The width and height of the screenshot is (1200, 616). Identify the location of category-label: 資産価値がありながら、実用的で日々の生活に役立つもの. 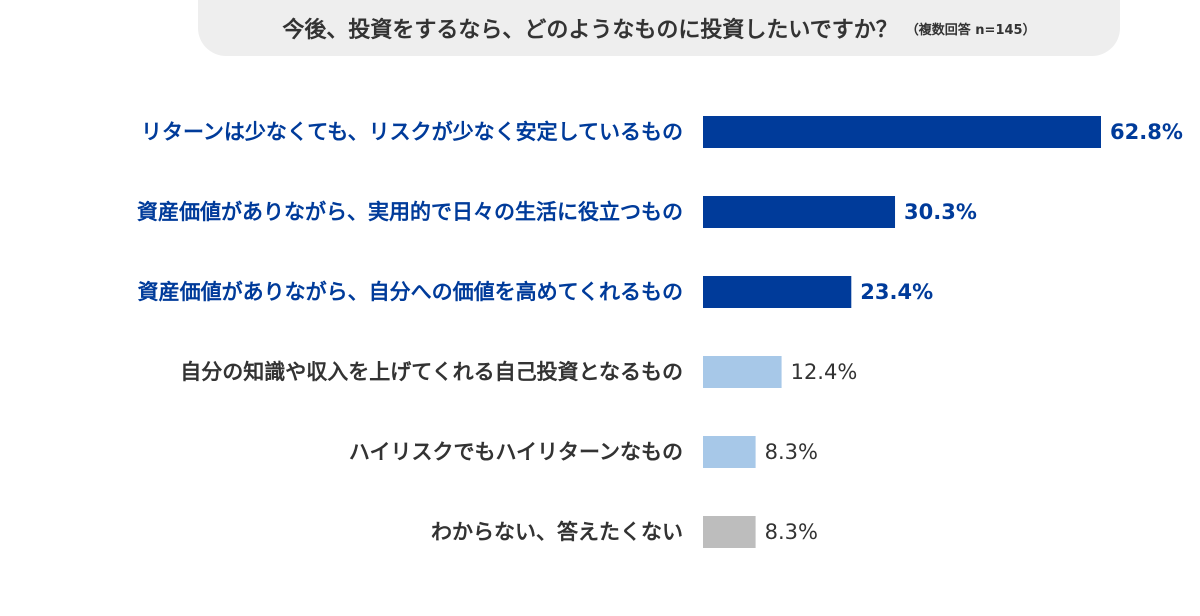
(410, 212).